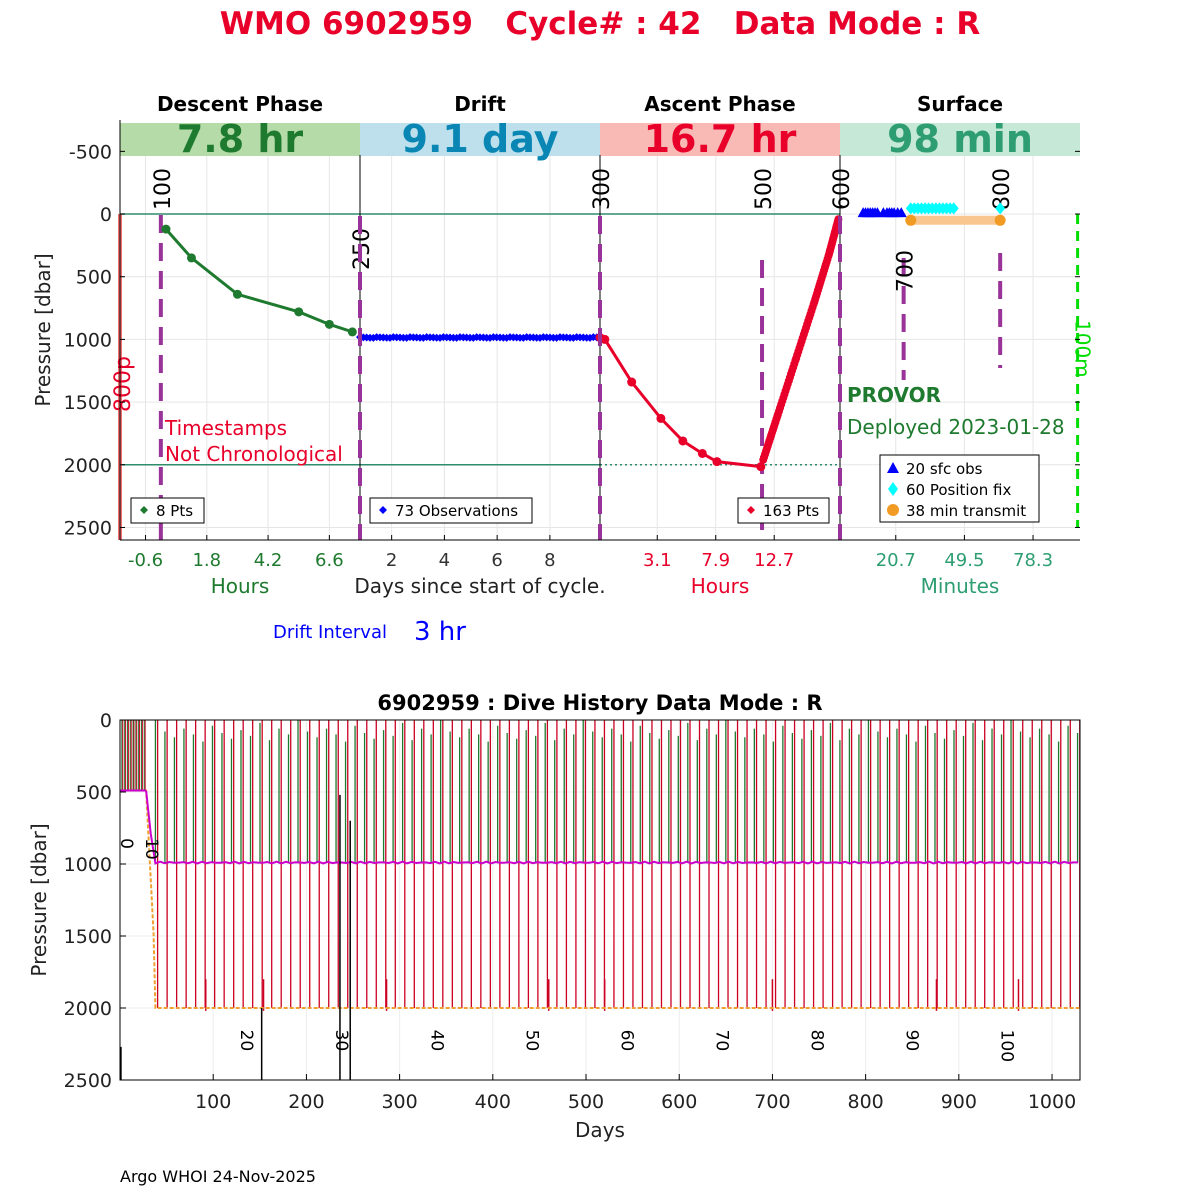 Image resolution: width=1200 pixels, height=1200 pixels. Describe the element at coordinates (436, 1041) in the screenshot. I see `cycle-number-label: 40` at that location.